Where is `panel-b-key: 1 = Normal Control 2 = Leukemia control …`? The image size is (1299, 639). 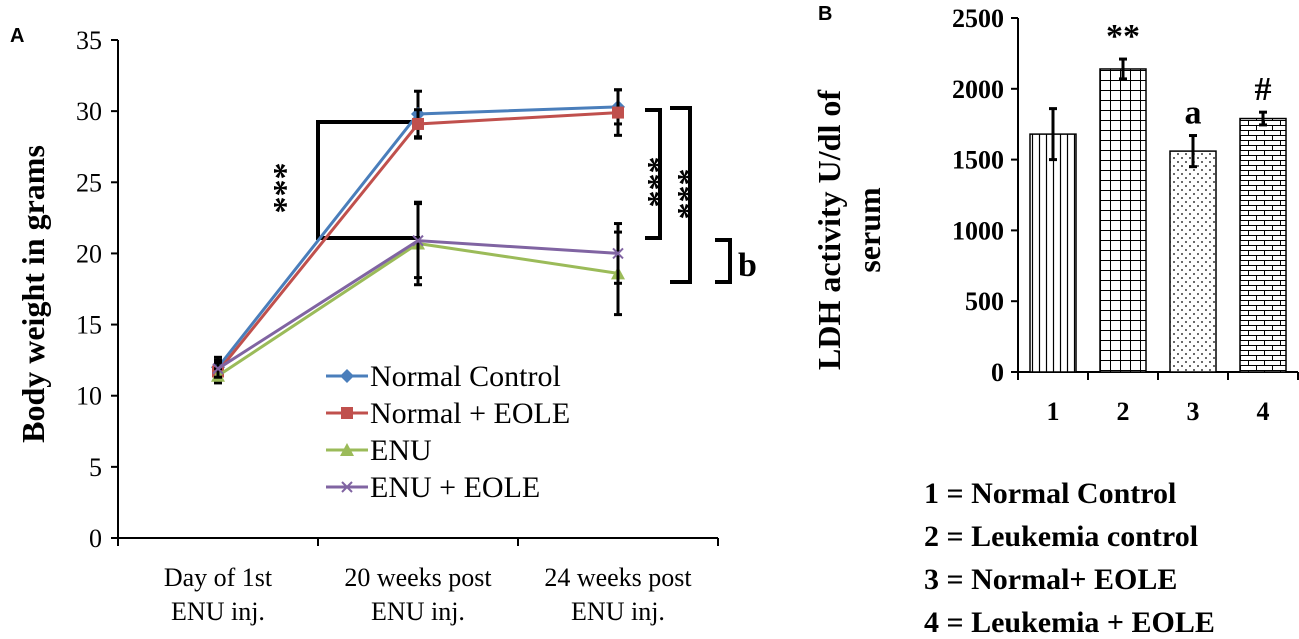 panel-b-key: 1 = Normal Control 2 = Leukemia control … is located at coordinates (1069, 558).